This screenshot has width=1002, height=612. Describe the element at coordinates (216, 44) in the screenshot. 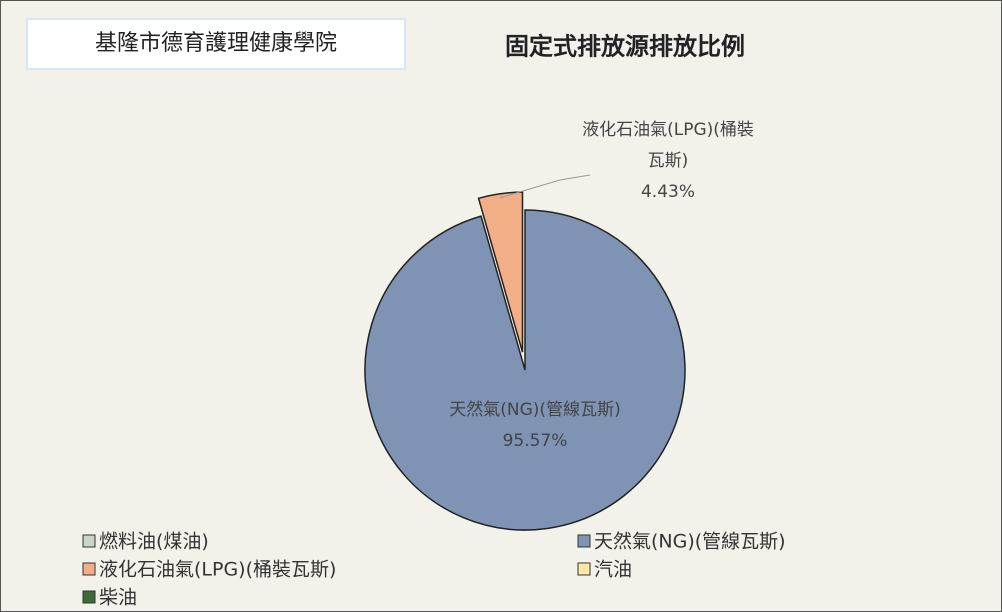

I see `school-name: 基隆市德育護理健康學院` at that location.